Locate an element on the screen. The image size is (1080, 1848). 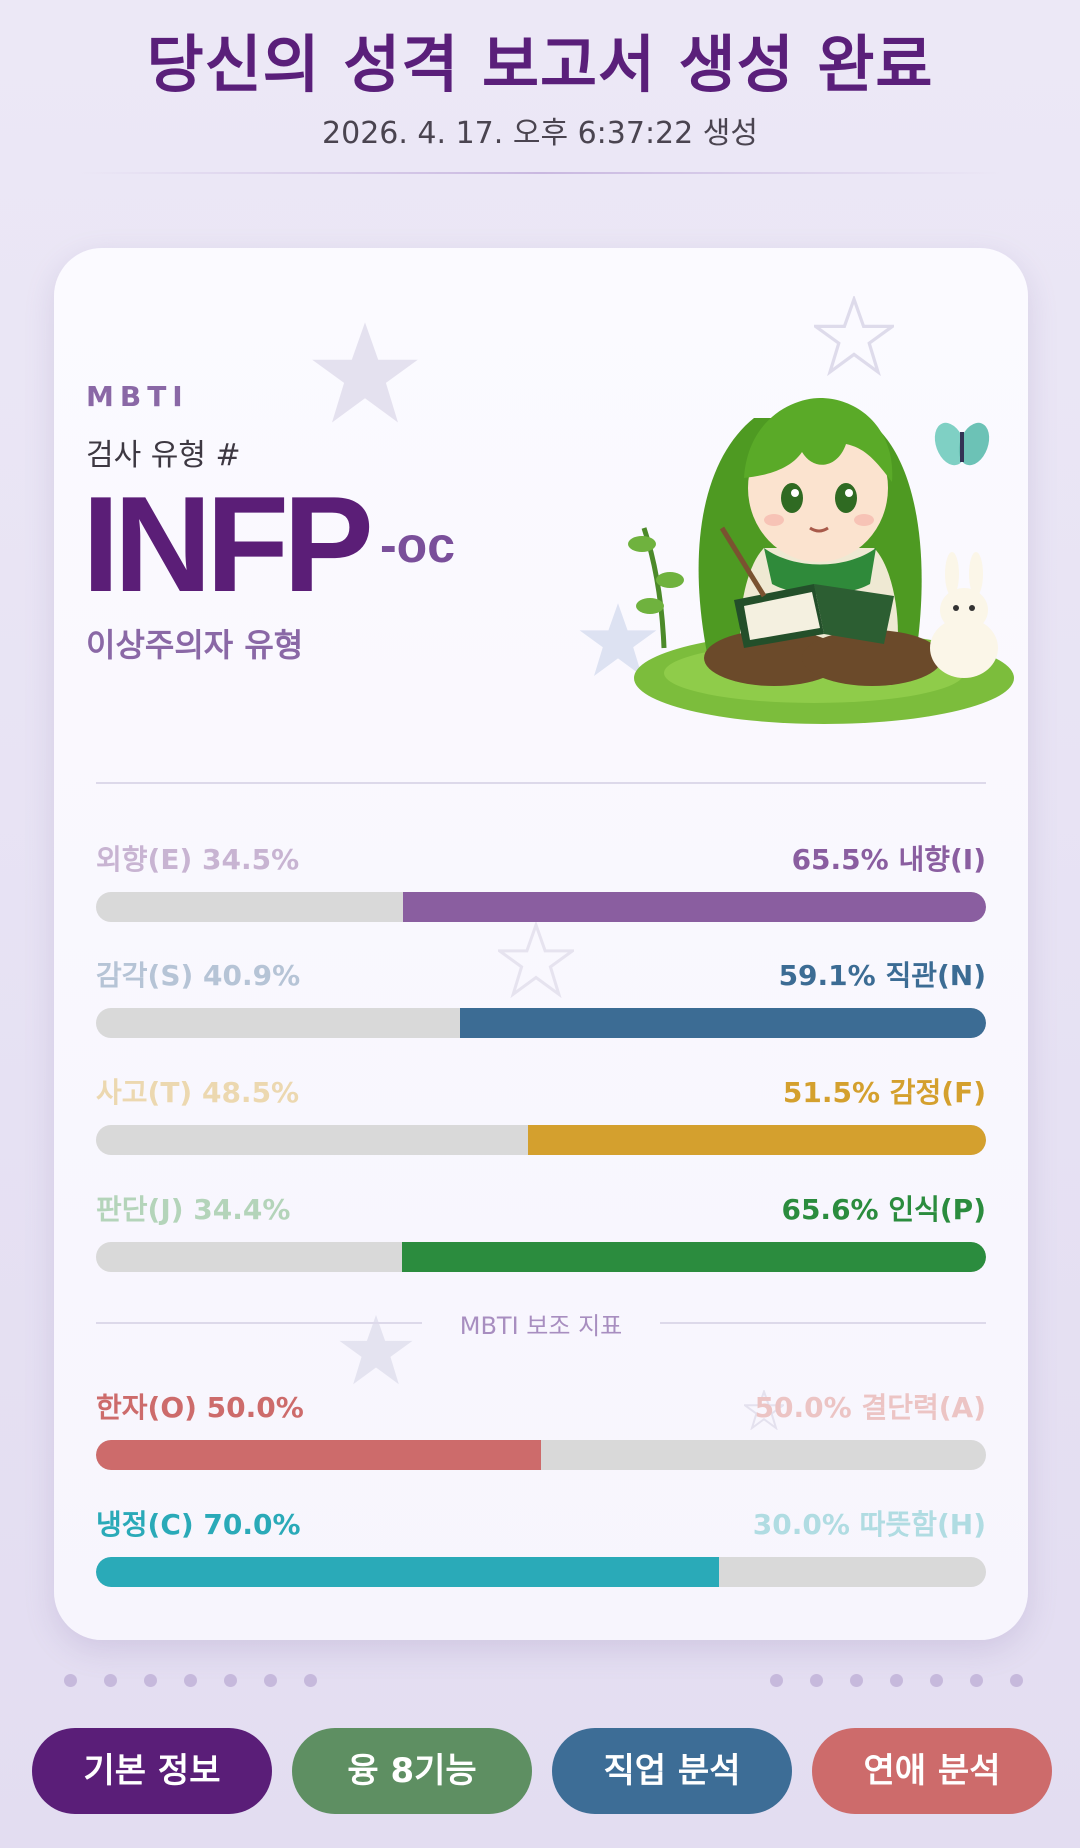
section-divider-left is located at coordinates (259, 1323).